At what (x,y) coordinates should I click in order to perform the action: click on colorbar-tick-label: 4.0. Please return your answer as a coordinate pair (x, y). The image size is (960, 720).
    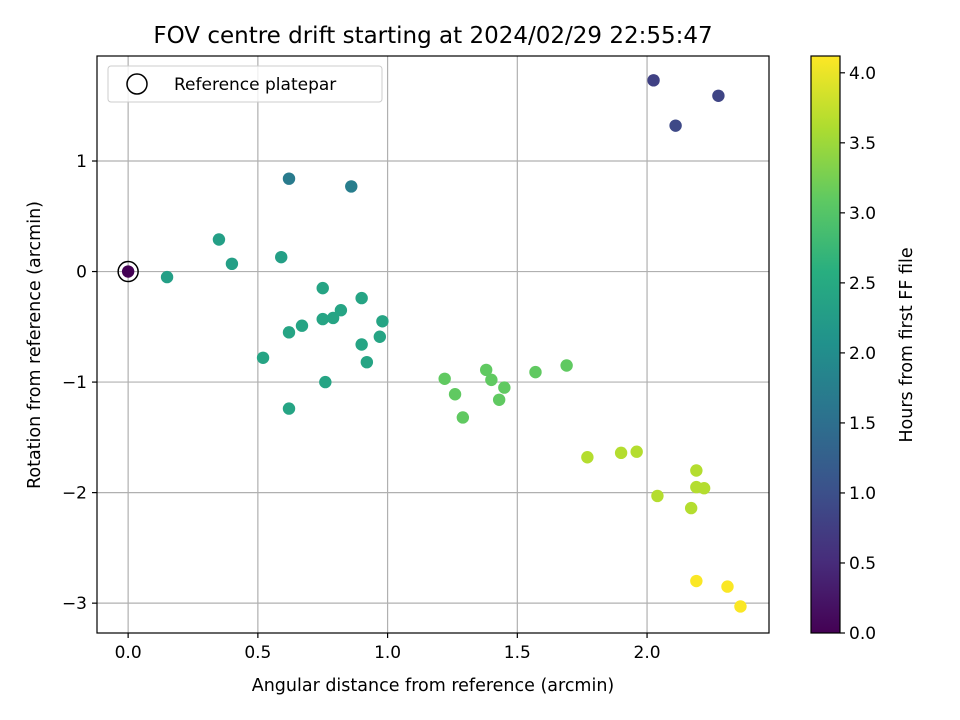
    Looking at the image, I should click on (862, 74).